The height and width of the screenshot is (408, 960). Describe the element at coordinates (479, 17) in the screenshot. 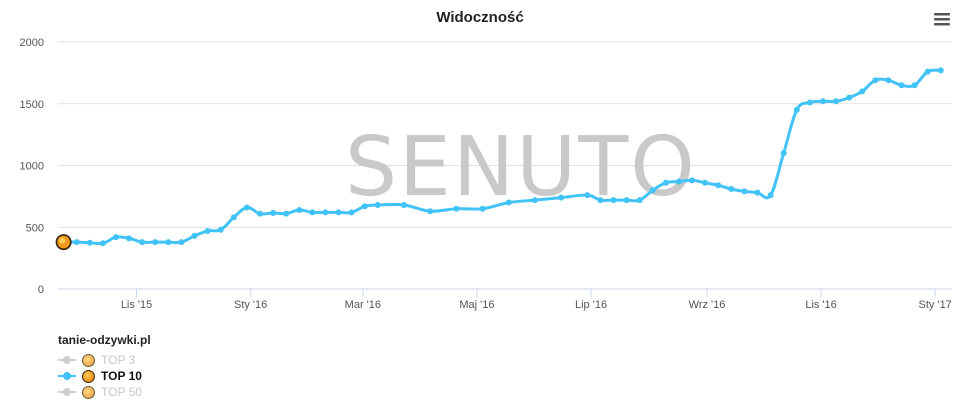

I see `chart-title: Widoczność` at that location.